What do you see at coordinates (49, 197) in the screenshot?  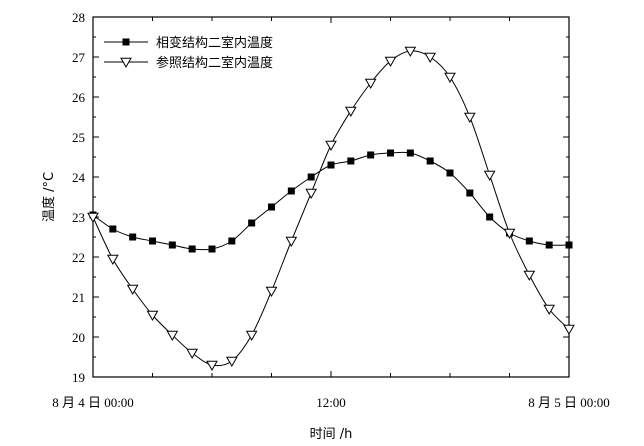 I see `y-axis-title: 温度 /°C` at bounding box center [49, 197].